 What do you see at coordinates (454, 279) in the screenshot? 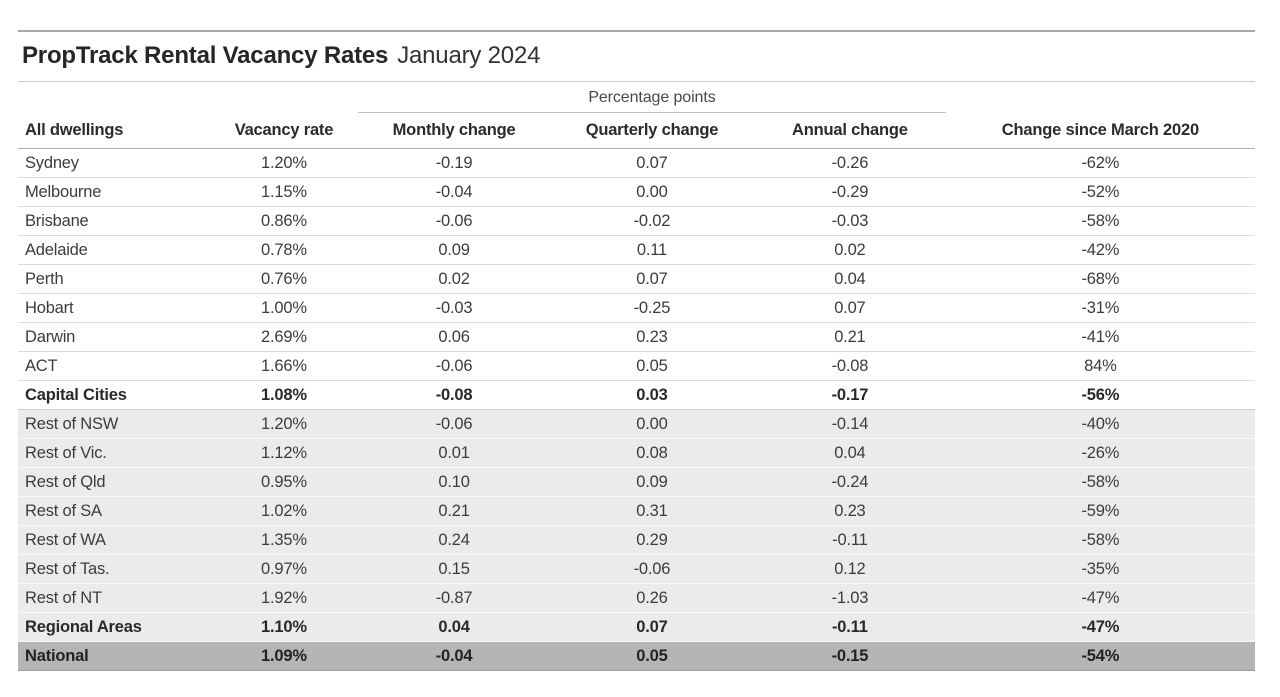
I see `cell-monthly-change: 0.02` at bounding box center [454, 279].